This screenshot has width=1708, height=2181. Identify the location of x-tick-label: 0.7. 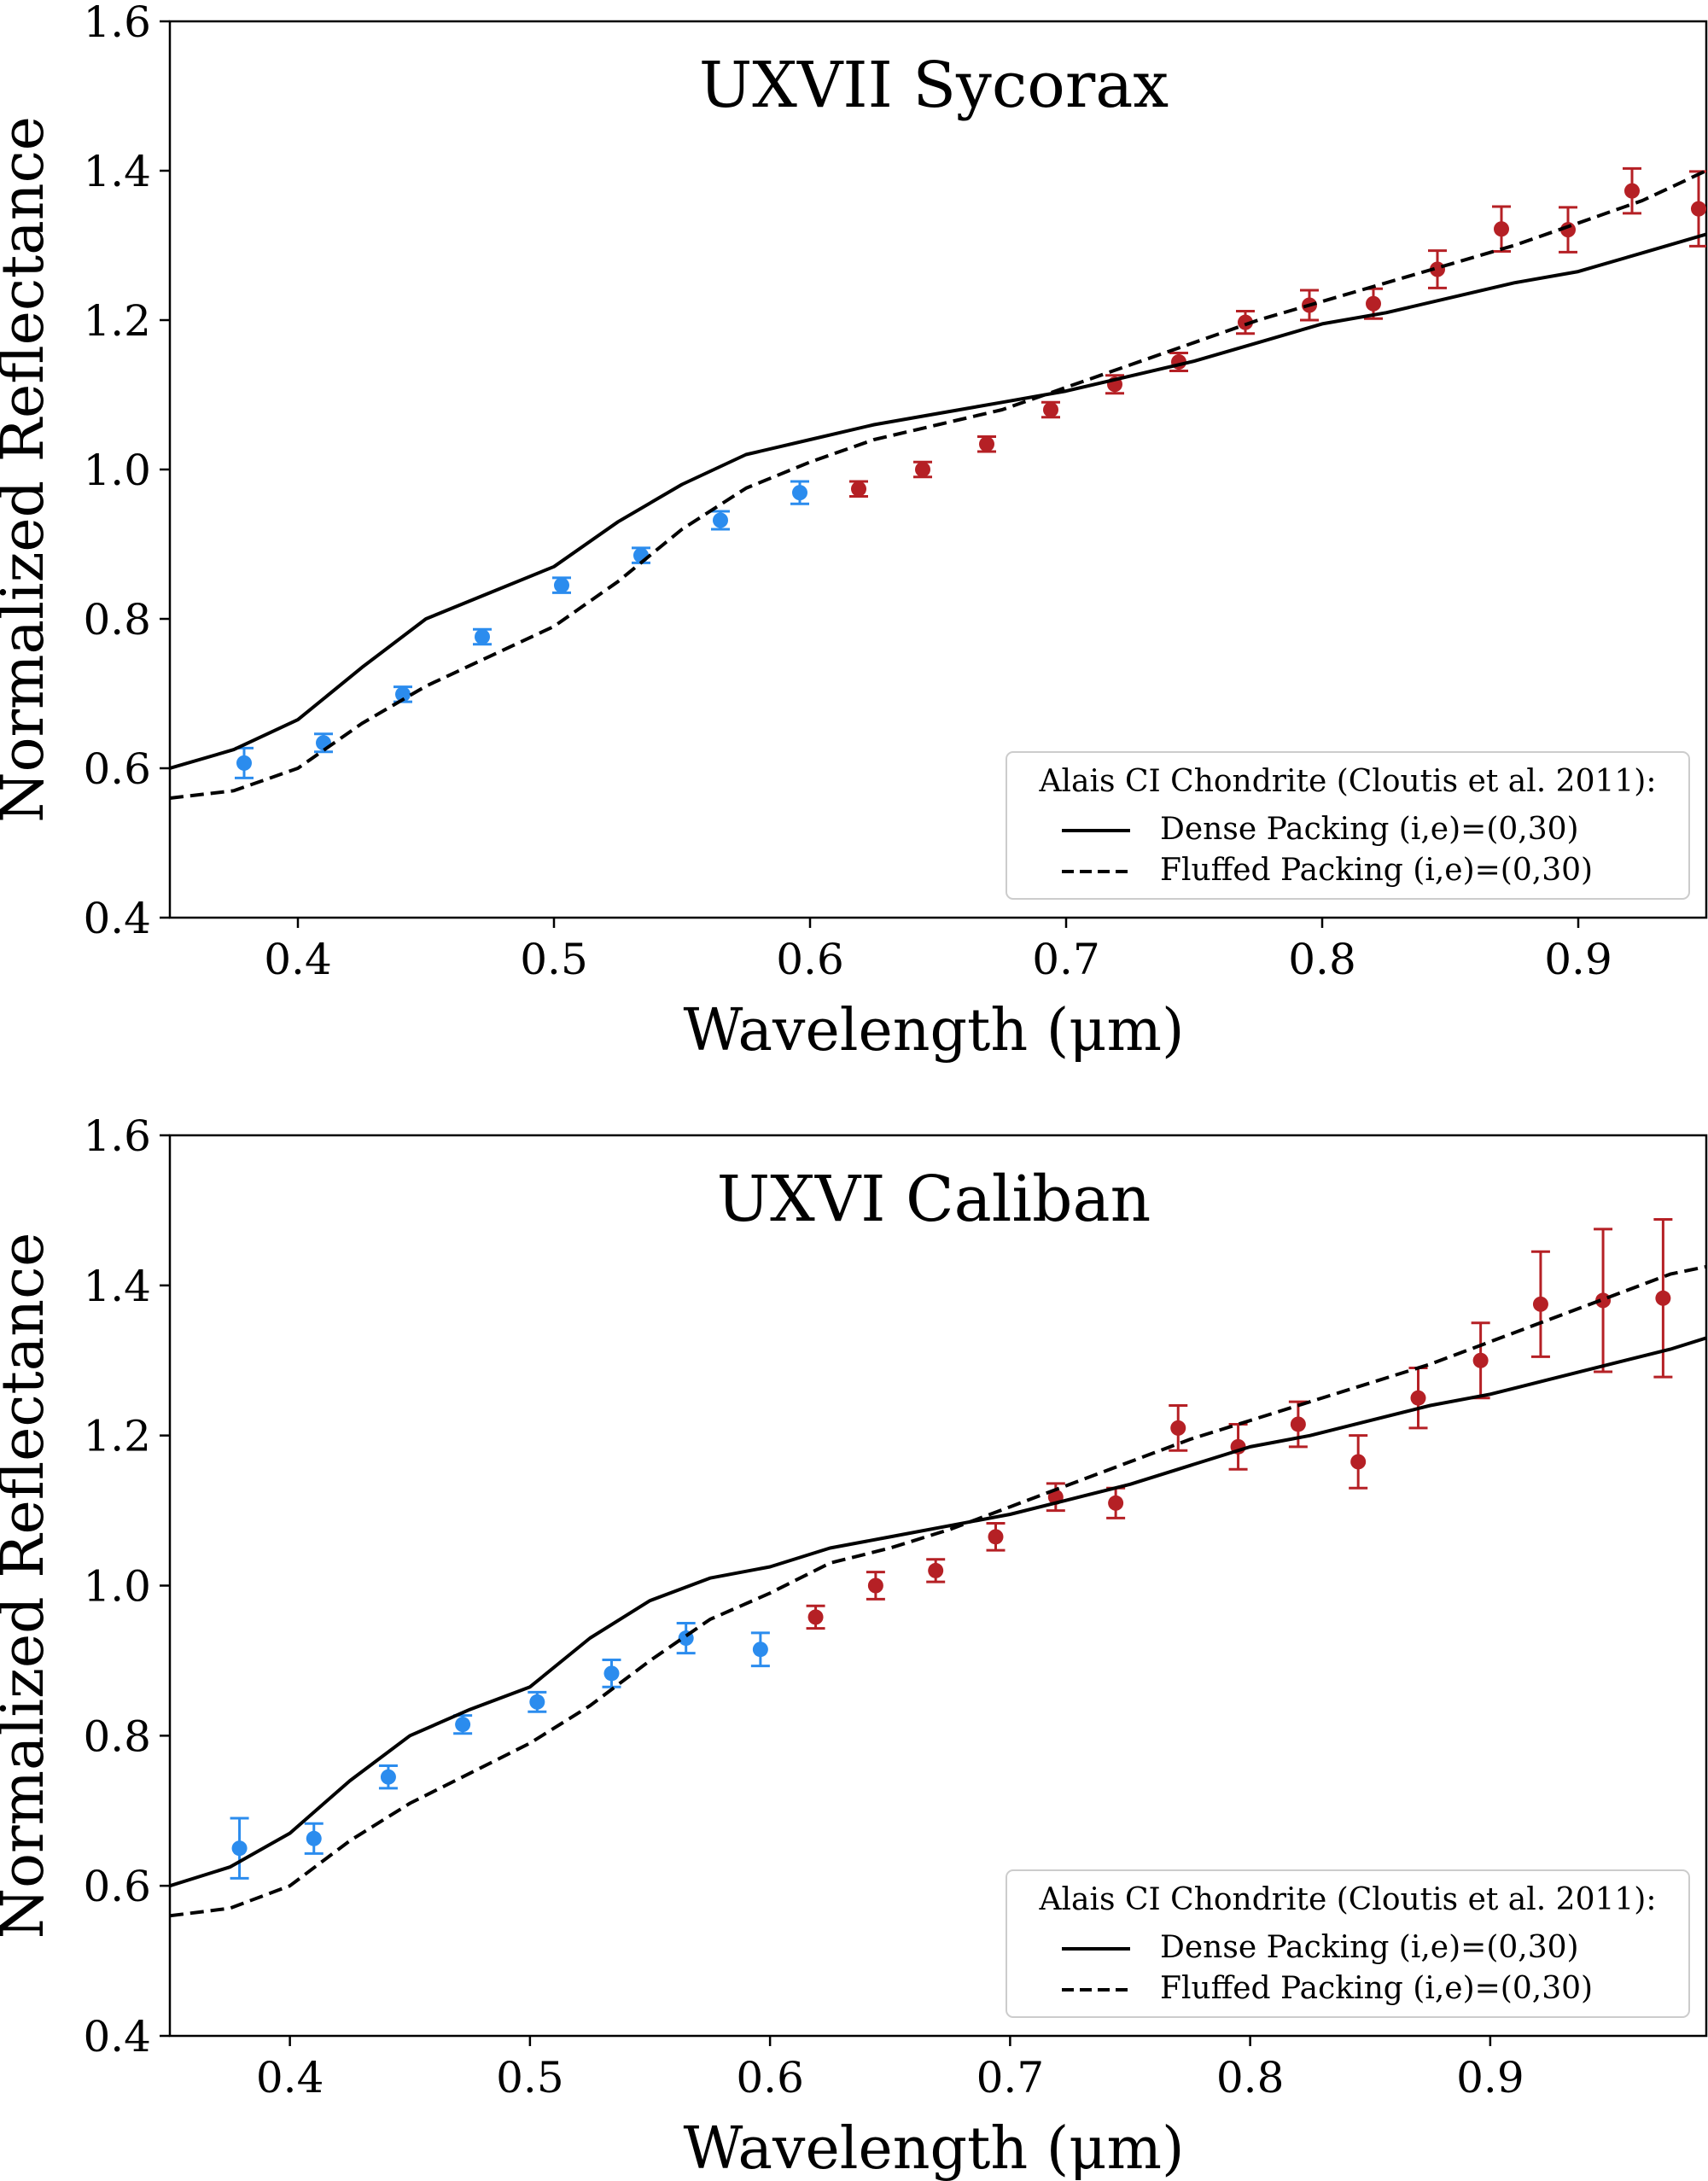
(1066, 959).